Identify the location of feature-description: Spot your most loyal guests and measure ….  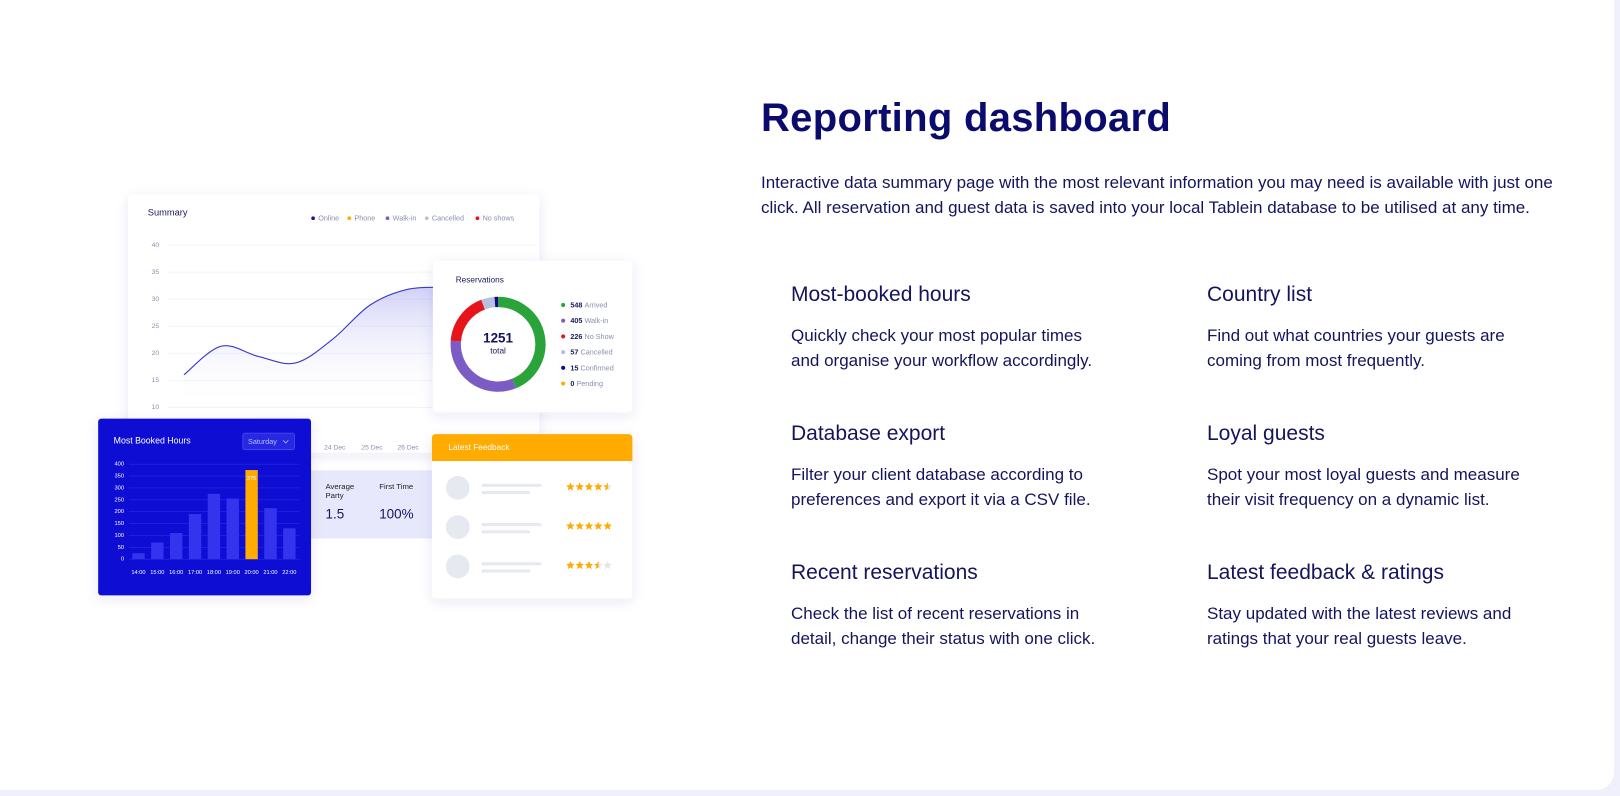
(1363, 487).